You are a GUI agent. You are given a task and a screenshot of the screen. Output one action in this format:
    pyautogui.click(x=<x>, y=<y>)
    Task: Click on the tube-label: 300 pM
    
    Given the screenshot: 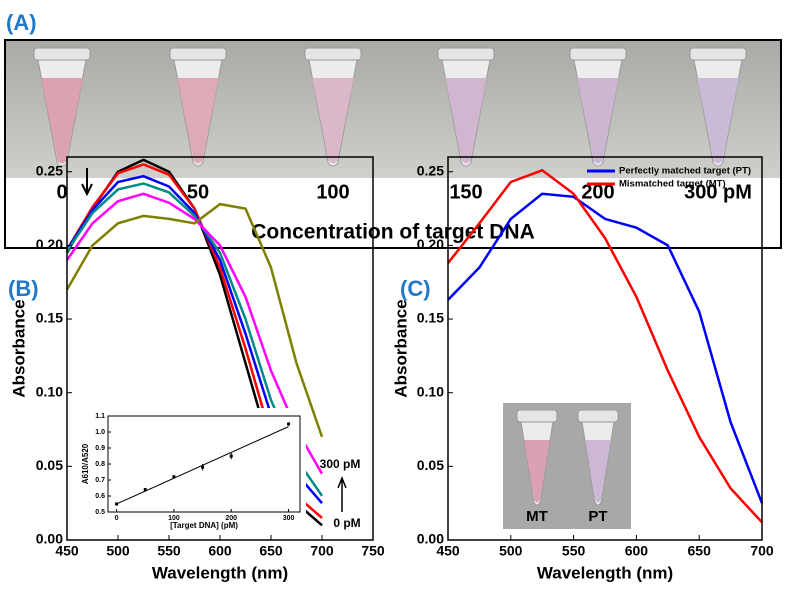 What is the action you would take?
    pyautogui.click(x=718, y=192)
    